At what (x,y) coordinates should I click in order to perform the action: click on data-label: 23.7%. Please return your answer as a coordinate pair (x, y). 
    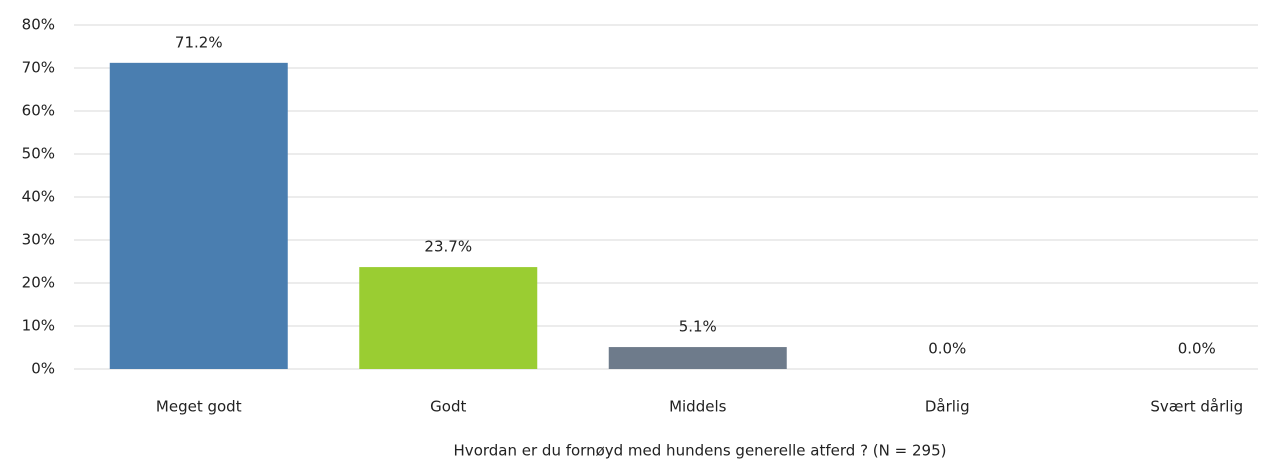
    Looking at the image, I should click on (448, 247).